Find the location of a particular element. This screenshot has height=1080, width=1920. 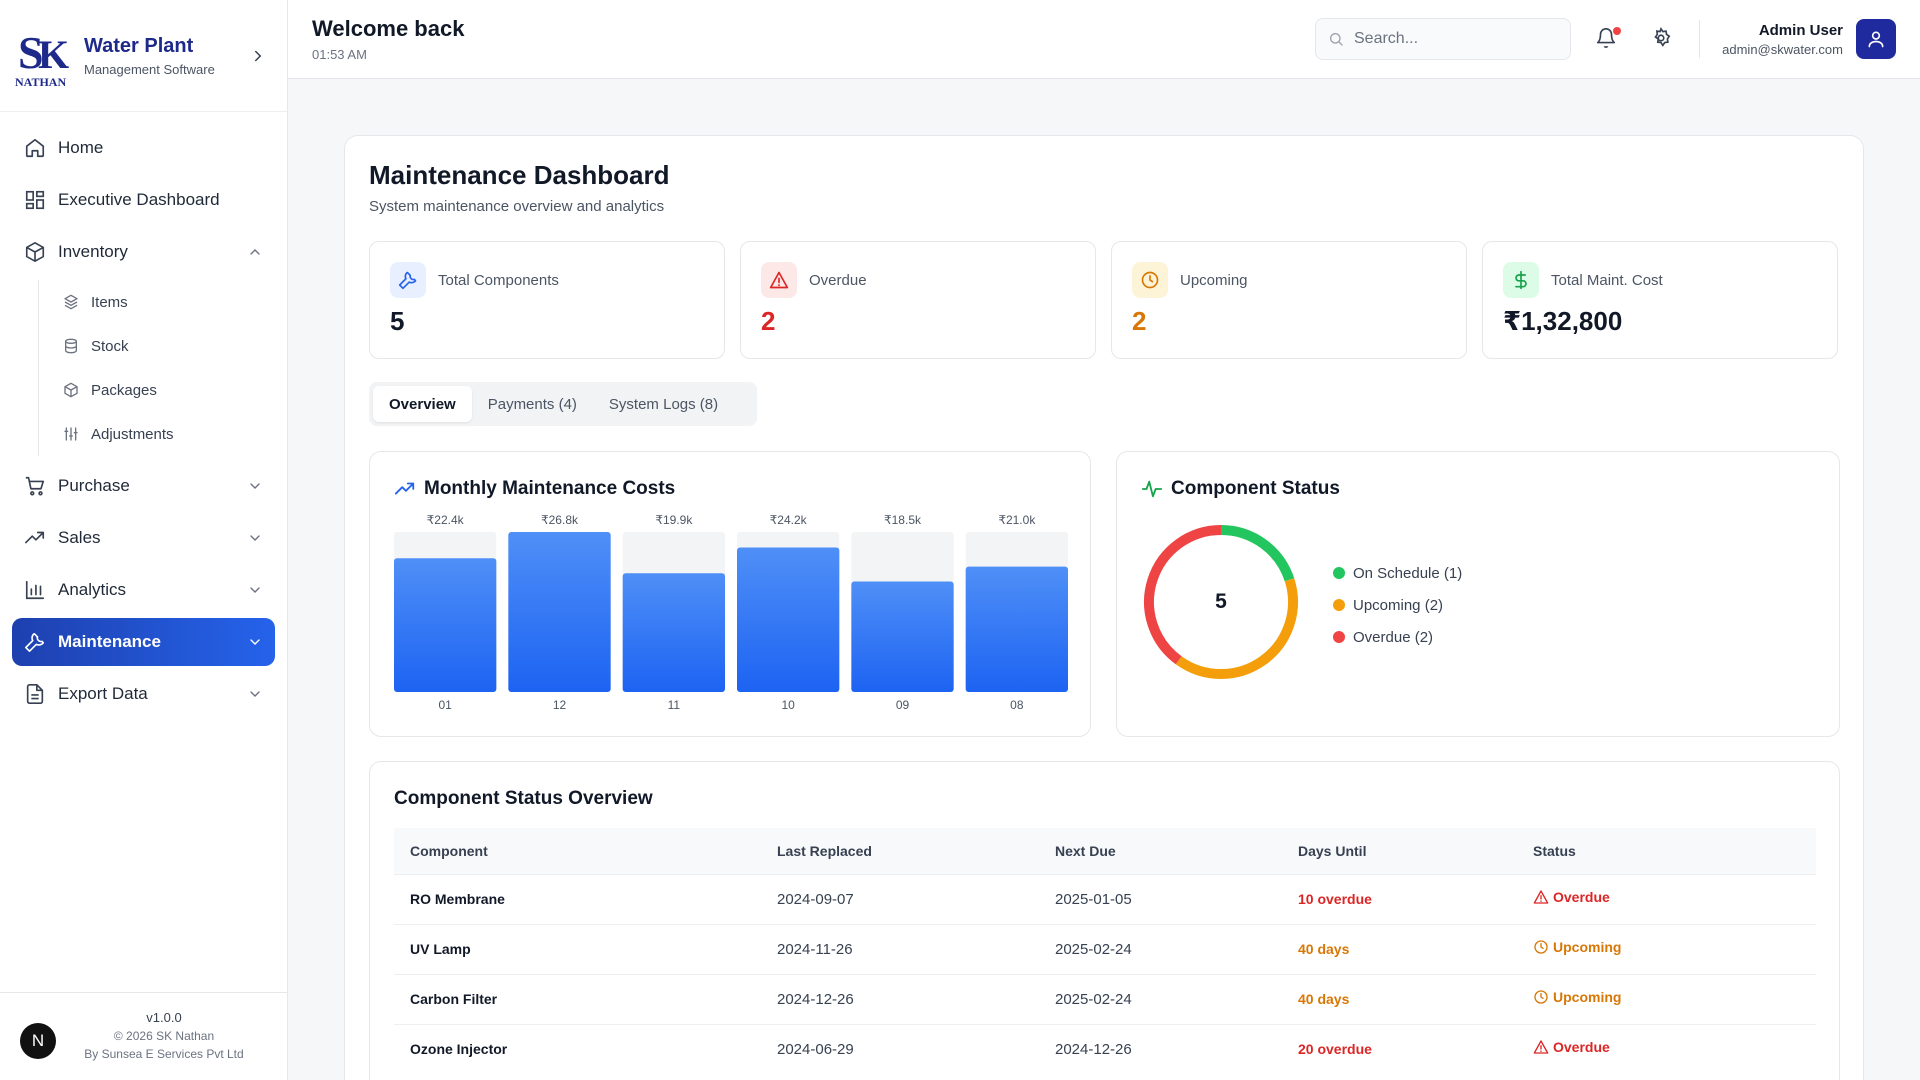

activity-icon is located at coordinates (1152, 489).